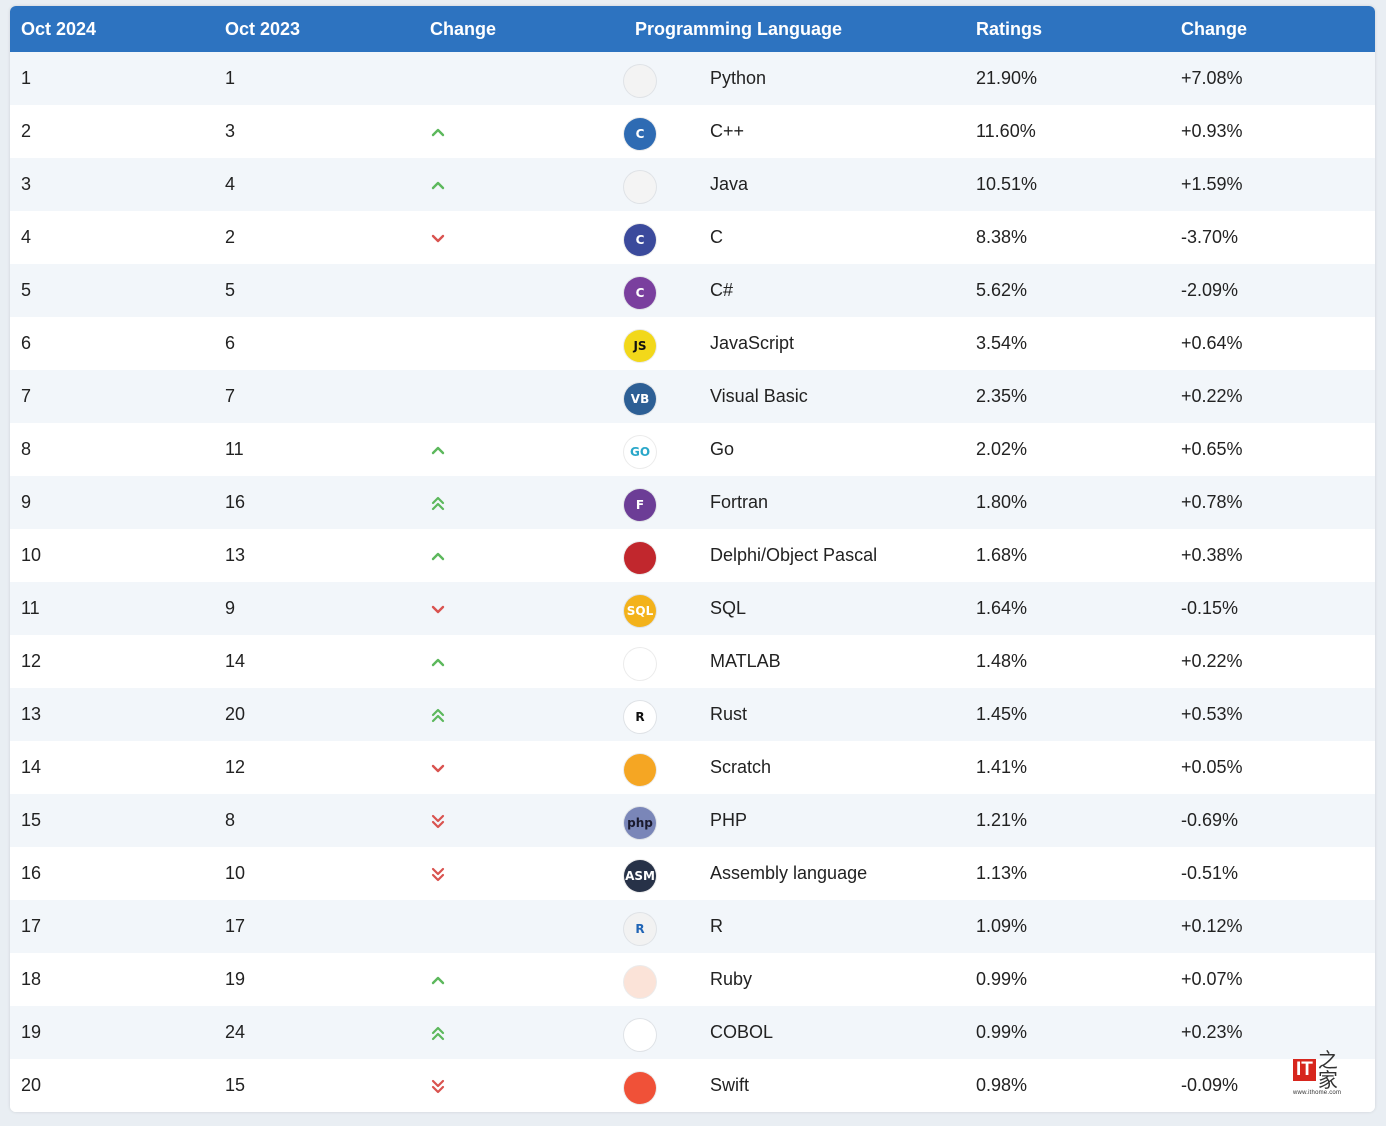  I want to click on ithome-logo: IT 之家, so click(1323, 1070).